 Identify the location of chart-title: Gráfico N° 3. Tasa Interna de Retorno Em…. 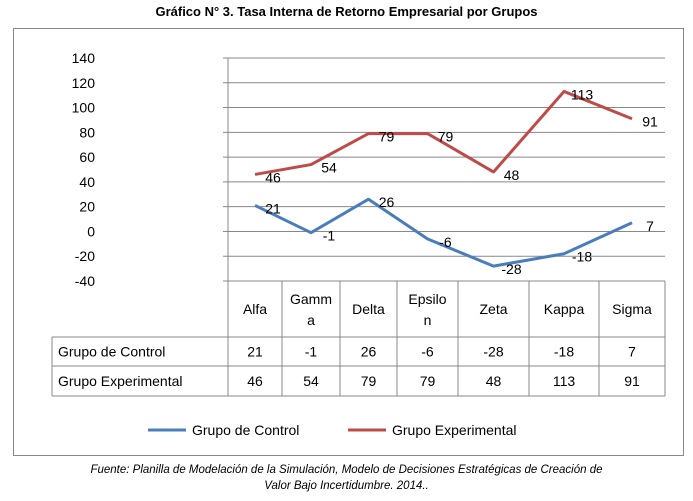
(346, 11).